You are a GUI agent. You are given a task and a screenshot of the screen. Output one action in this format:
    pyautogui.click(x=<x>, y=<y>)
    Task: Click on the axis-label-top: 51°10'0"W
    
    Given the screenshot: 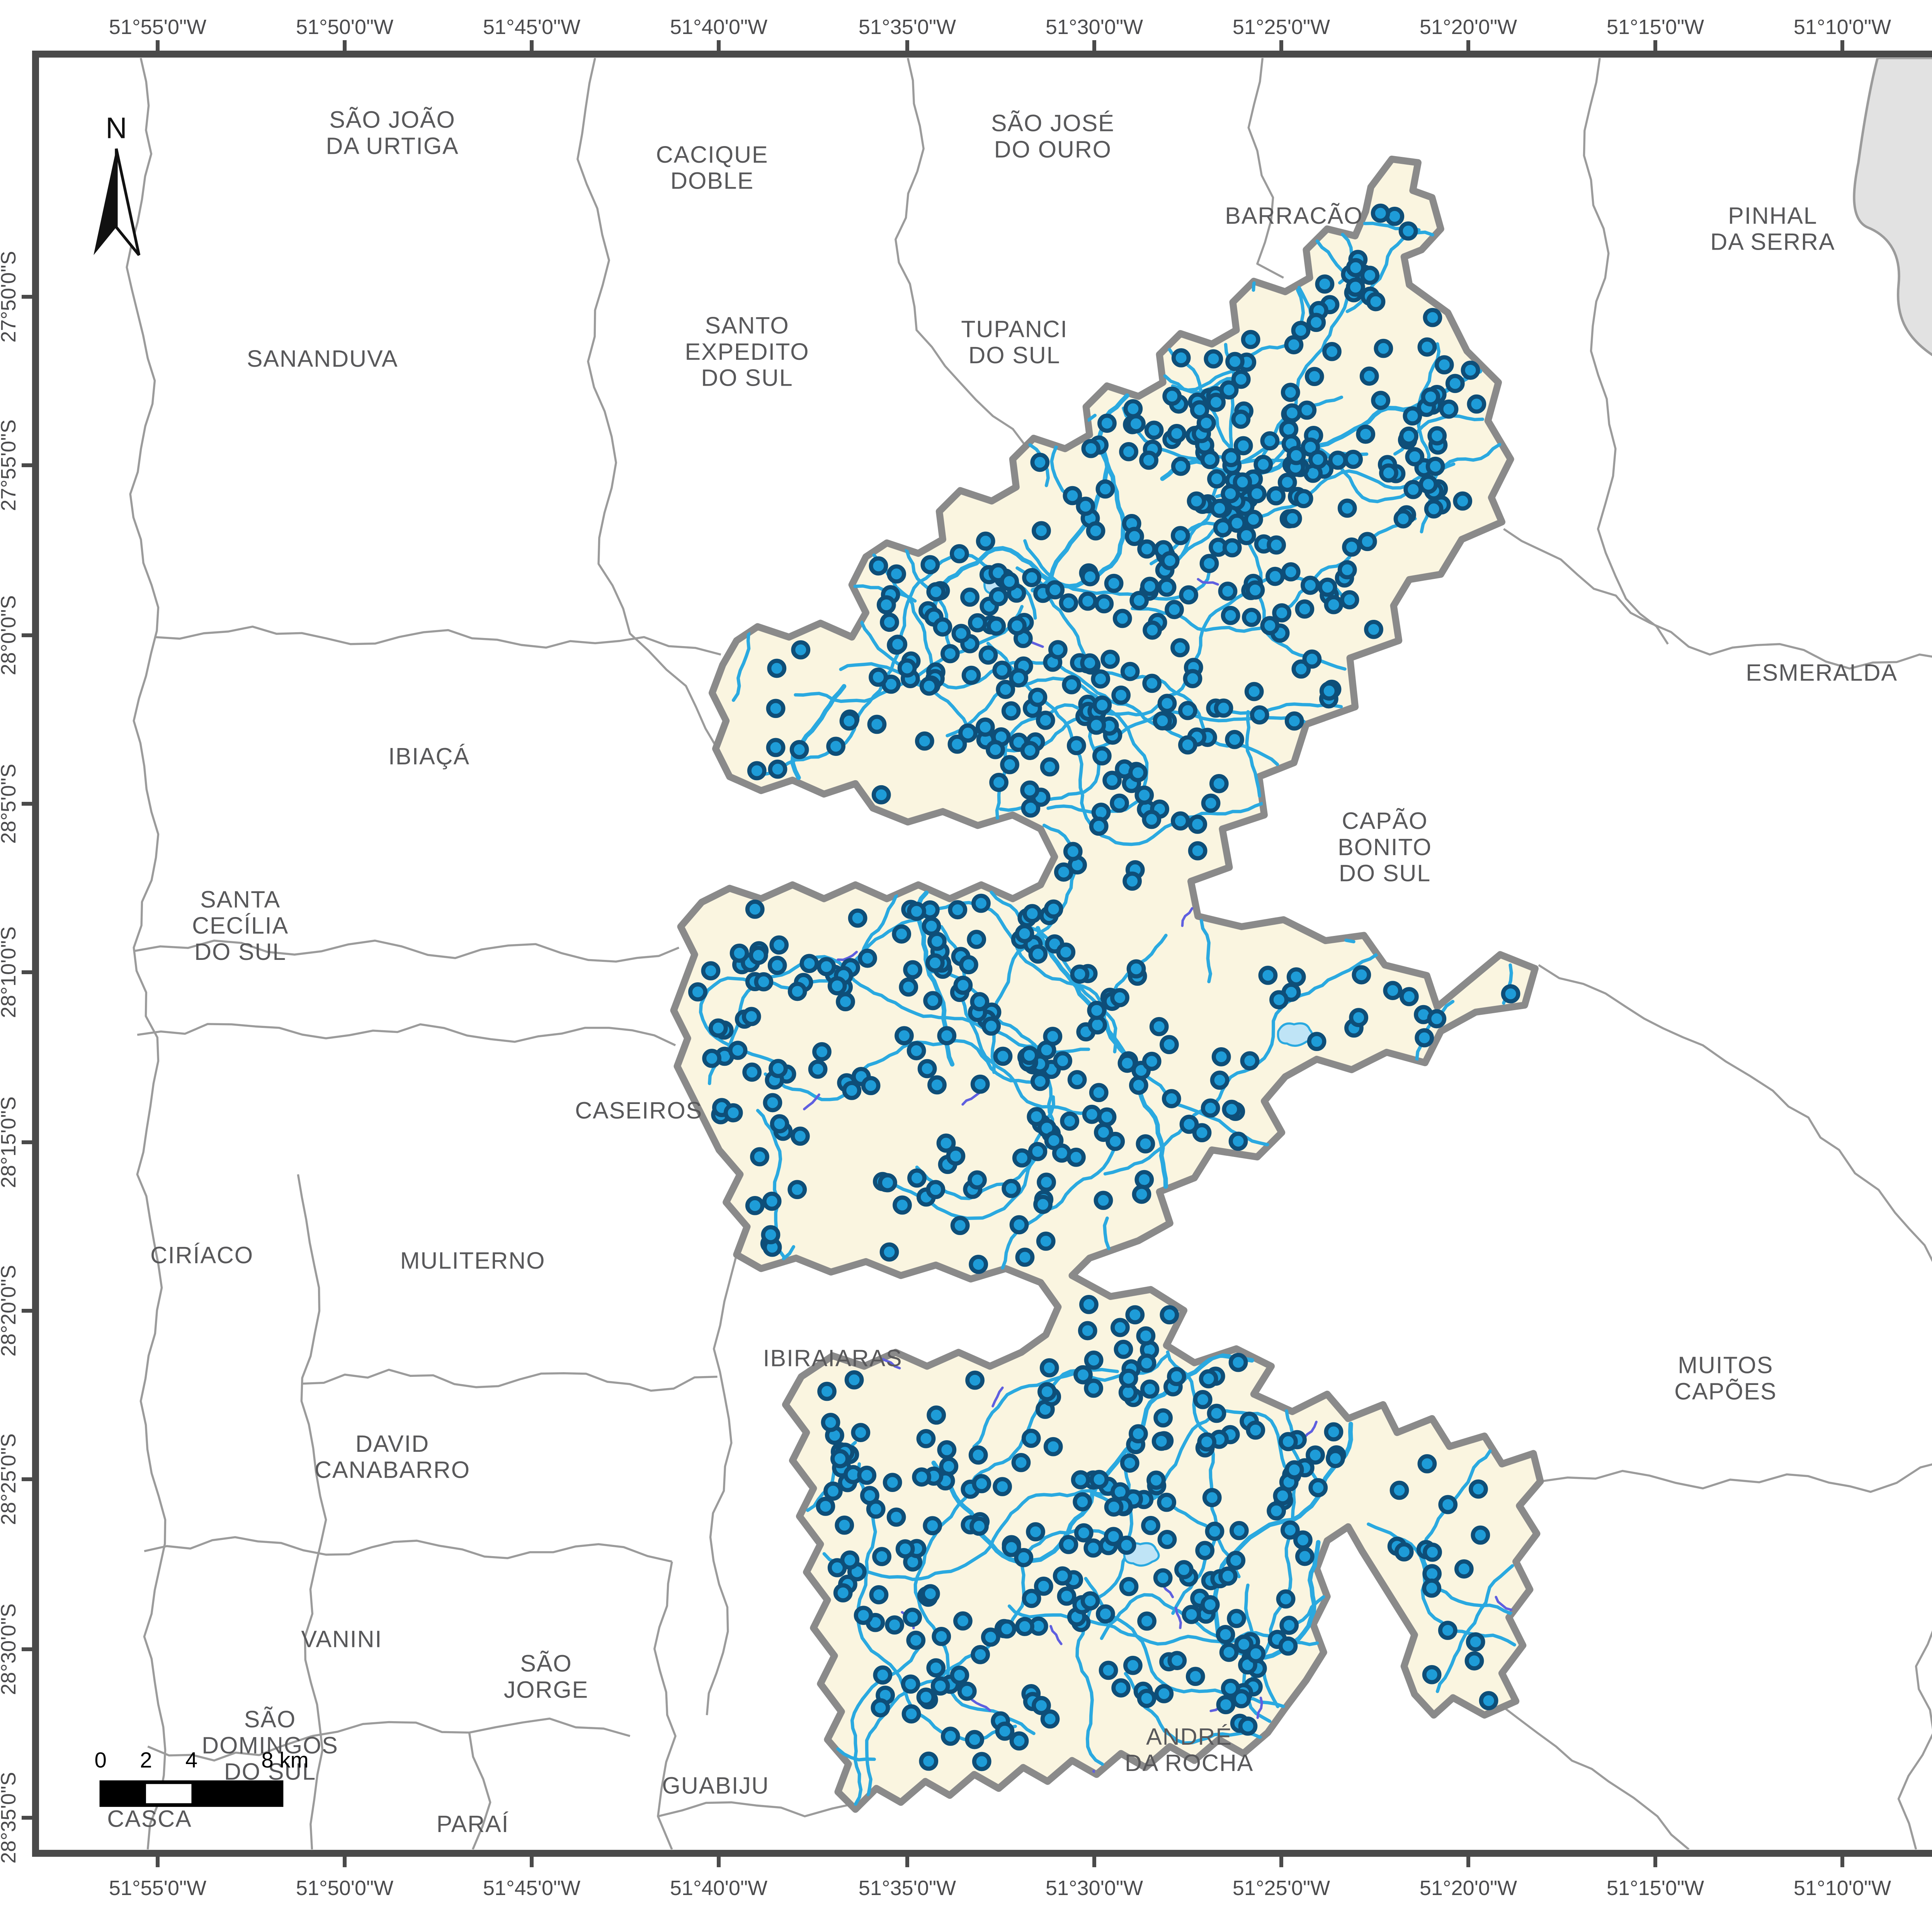 What is the action you would take?
    pyautogui.click(x=1842, y=27)
    